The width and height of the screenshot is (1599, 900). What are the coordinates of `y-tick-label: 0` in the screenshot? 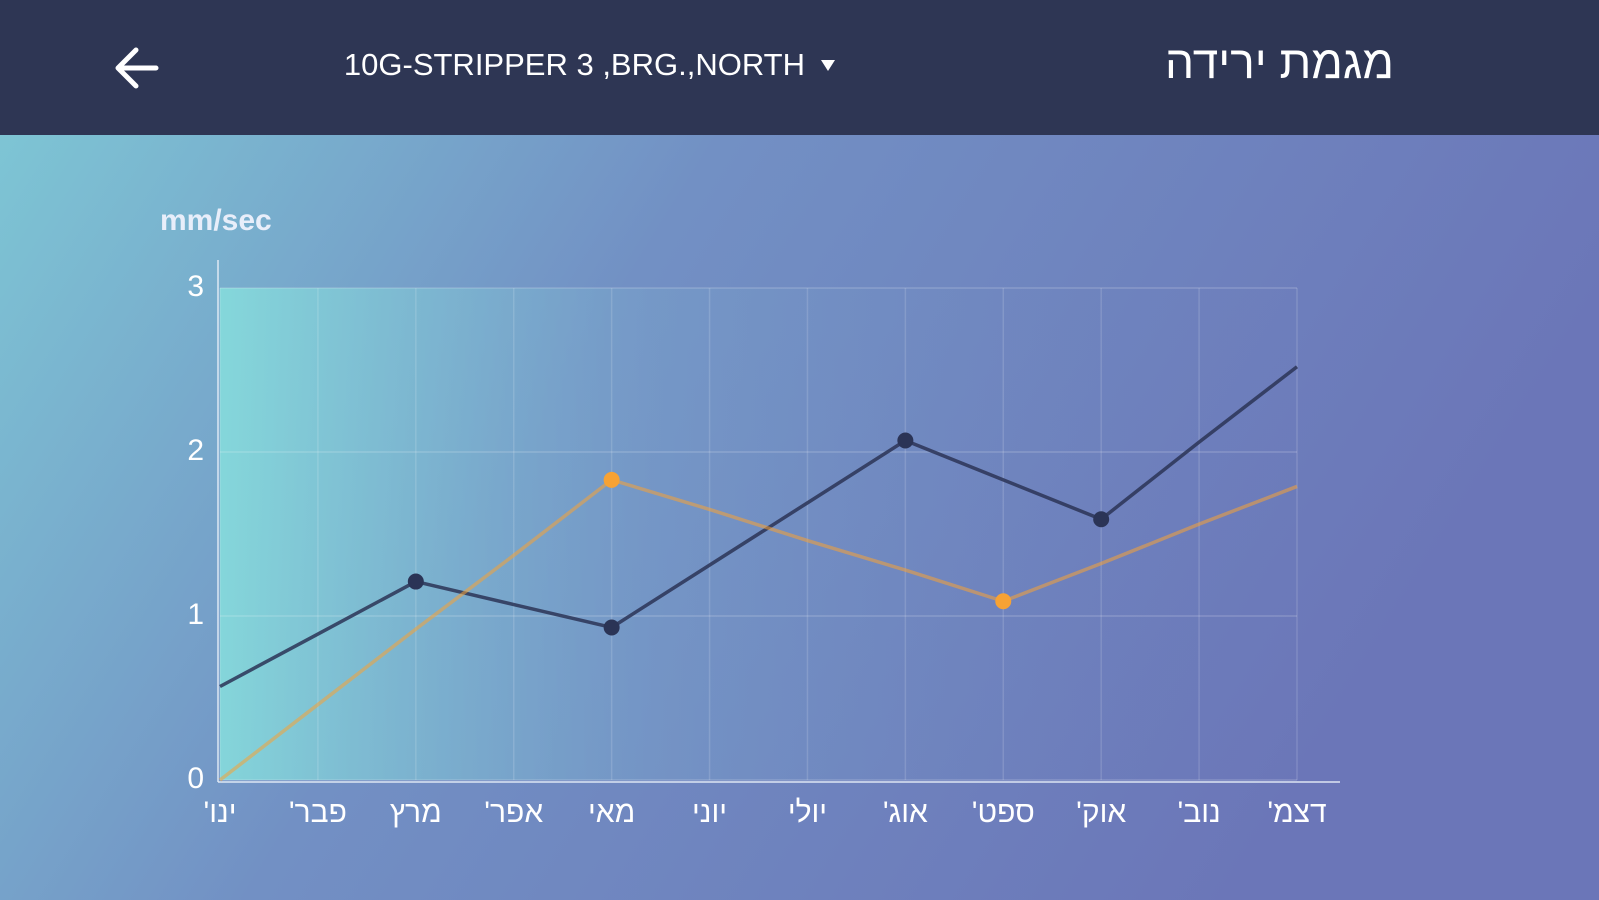 It's located at (195, 778).